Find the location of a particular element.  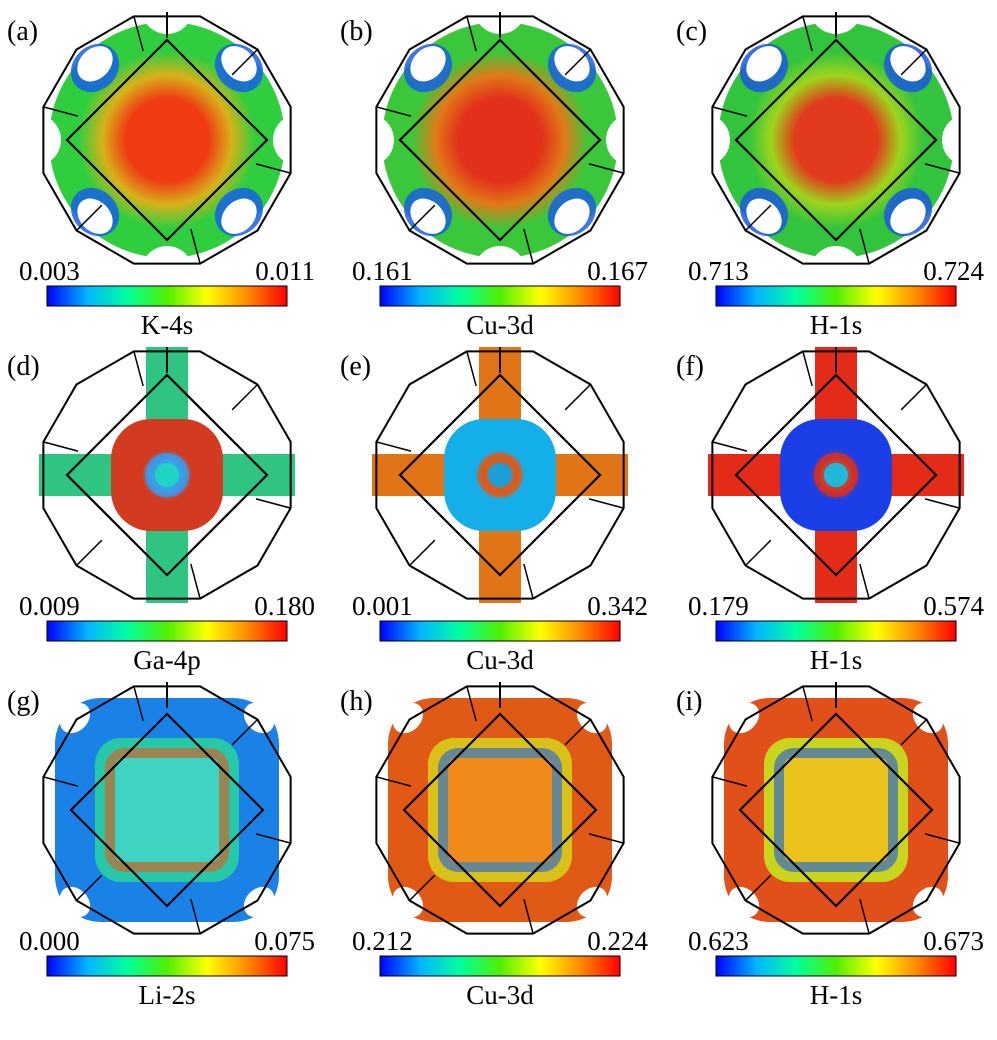

panel: (i) 0.623 0.673 H-1s is located at coordinates (830, 846).